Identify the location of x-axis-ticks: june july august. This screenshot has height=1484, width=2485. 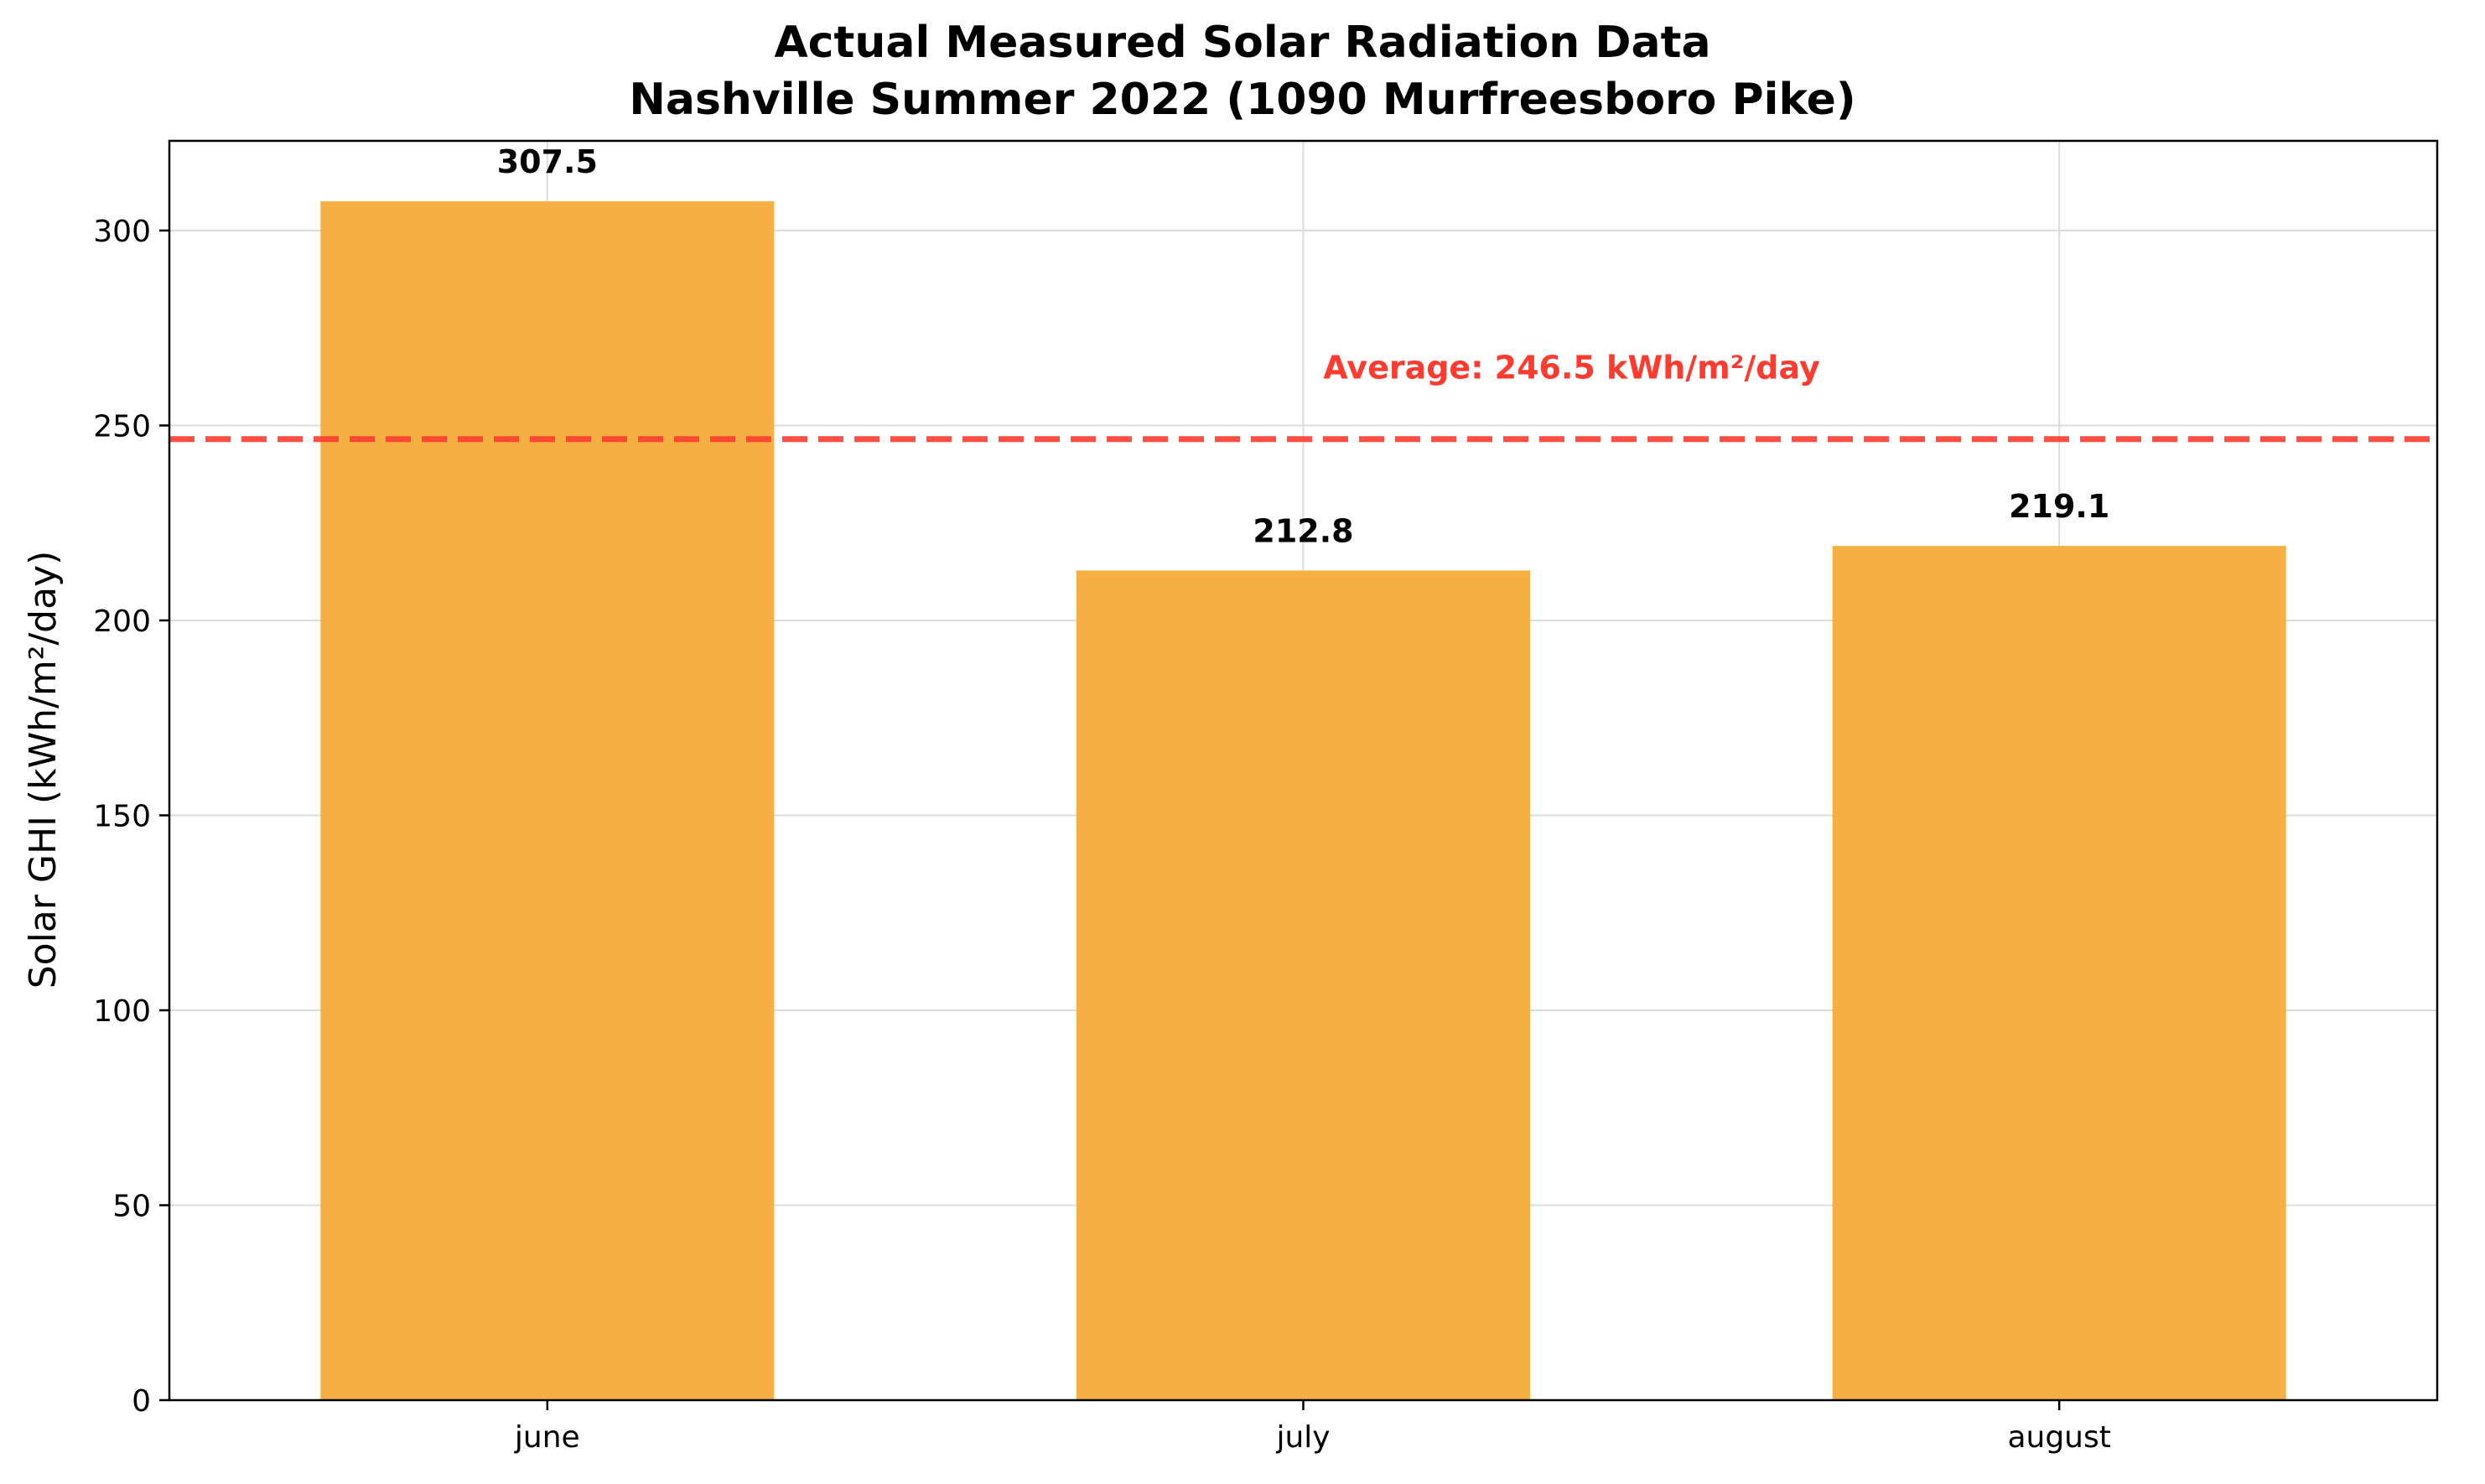
(1312, 1427).